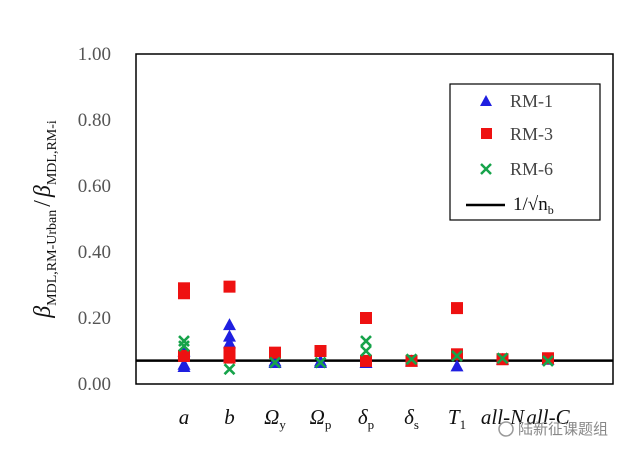 This screenshot has height=456, width=640. What do you see at coordinates (94, 318) in the screenshot?
I see `y-tick-label: 0.20` at bounding box center [94, 318].